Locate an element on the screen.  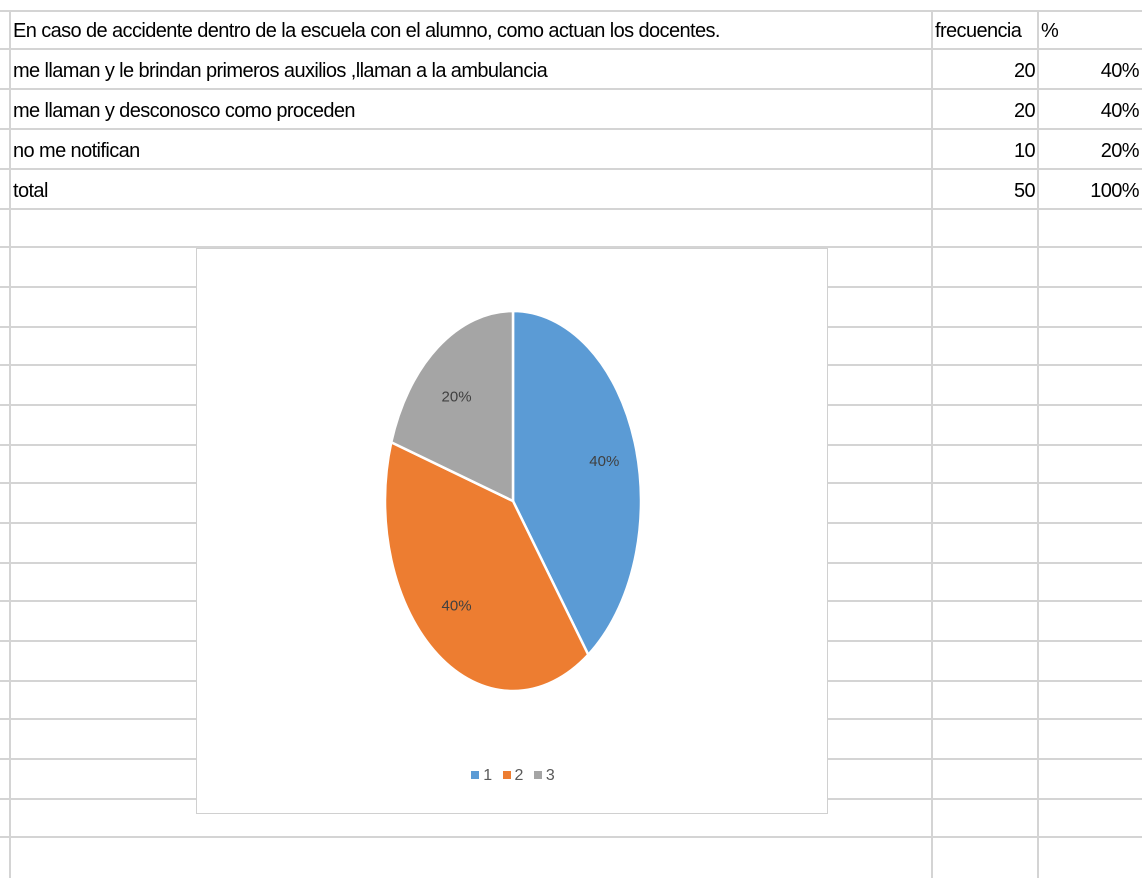
legend-label: 1 is located at coordinates (488, 775).